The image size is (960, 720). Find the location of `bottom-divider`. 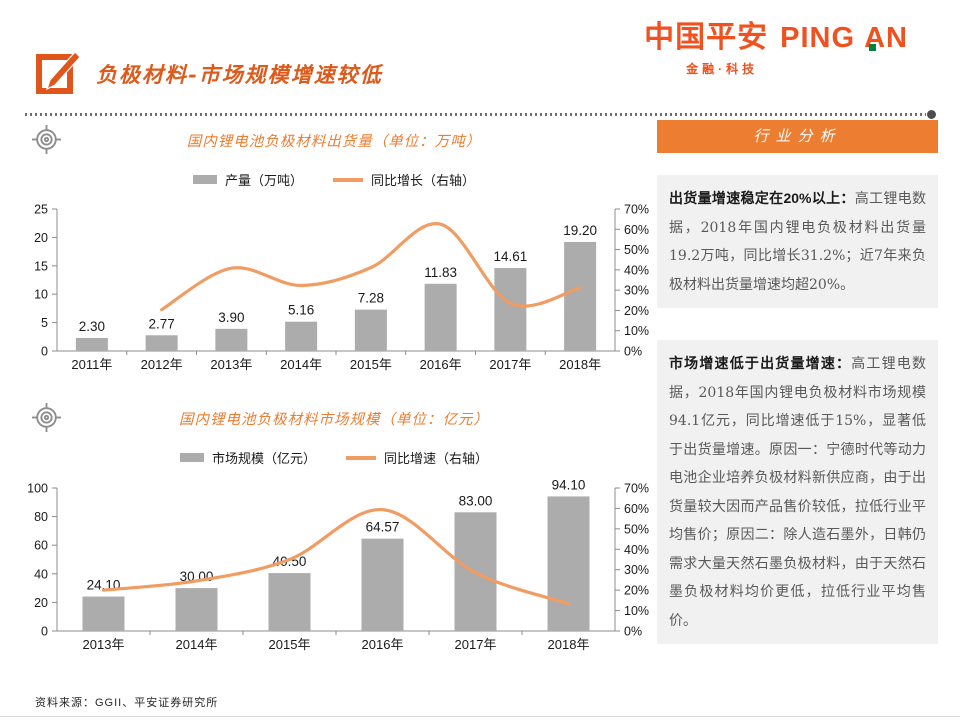

bottom-divider is located at coordinates (480, 716).